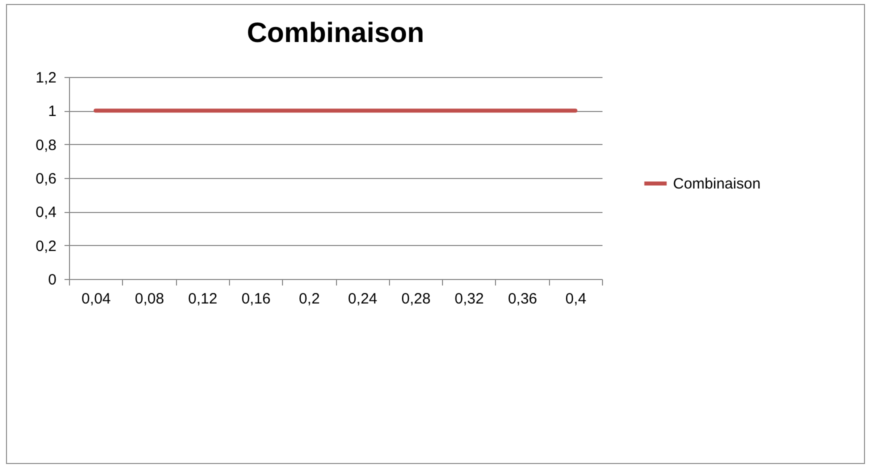 The height and width of the screenshot is (470, 871). Describe the element at coordinates (46, 179) in the screenshot. I see `y-tick-label: 0,6` at that location.